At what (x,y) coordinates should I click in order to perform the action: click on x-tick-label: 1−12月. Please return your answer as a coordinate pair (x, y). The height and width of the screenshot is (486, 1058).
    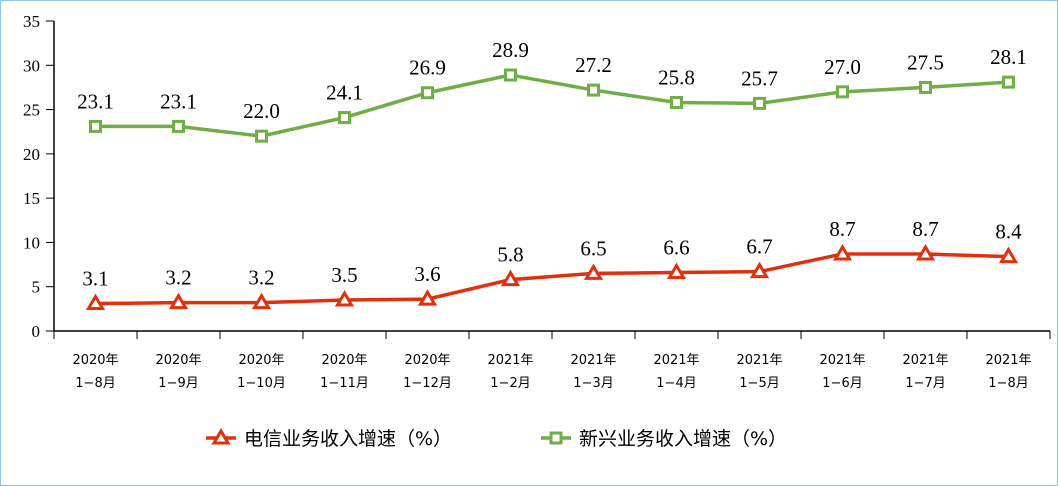
    Looking at the image, I should click on (427, 383).